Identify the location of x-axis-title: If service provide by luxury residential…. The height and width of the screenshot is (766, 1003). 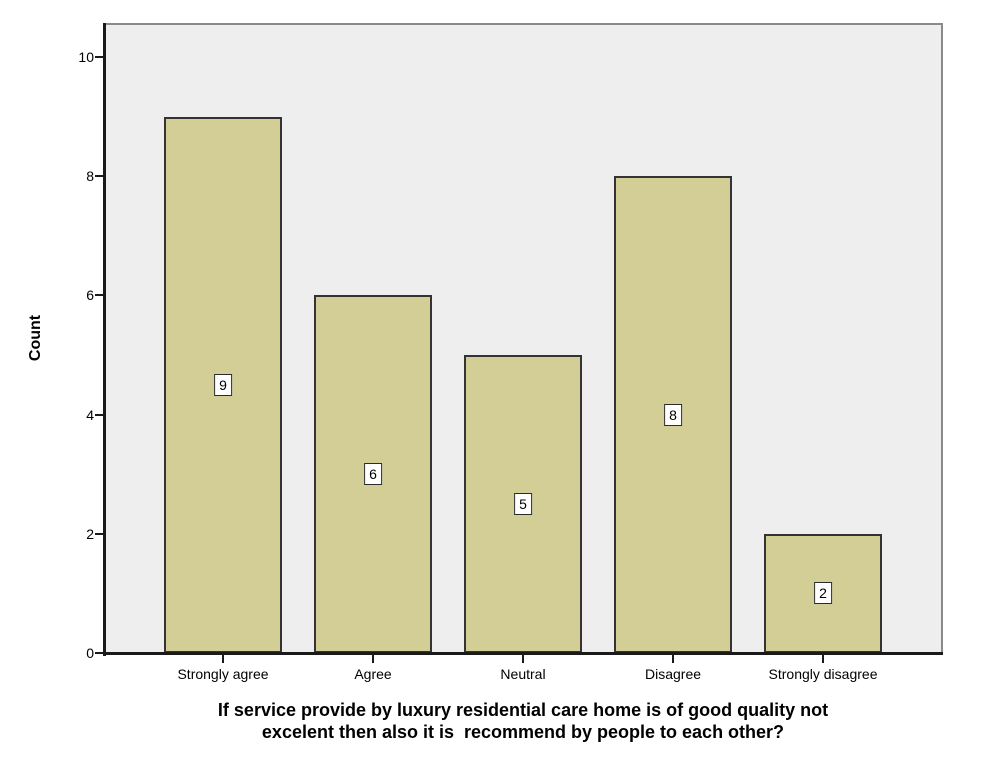
(523, 721).